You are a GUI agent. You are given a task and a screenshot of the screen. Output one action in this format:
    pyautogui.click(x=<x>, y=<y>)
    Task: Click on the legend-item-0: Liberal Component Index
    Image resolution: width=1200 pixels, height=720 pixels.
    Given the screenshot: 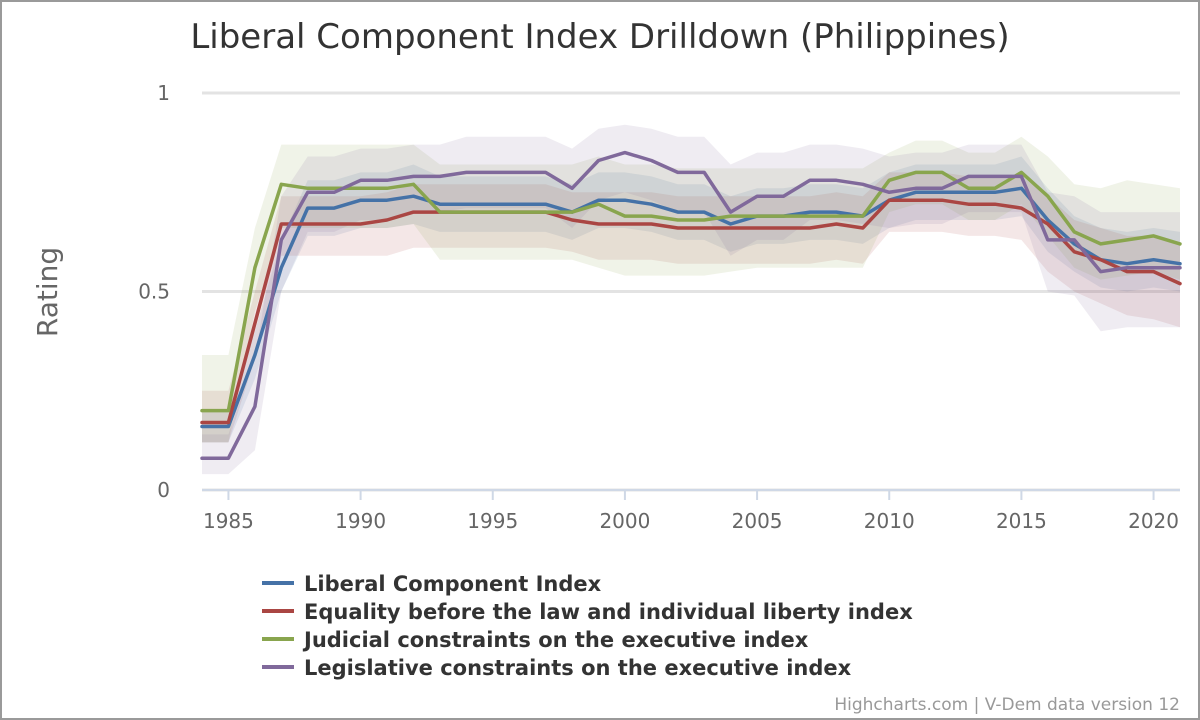 What is the action you would take?
    pyautogui.click(x=432, y=584)
    